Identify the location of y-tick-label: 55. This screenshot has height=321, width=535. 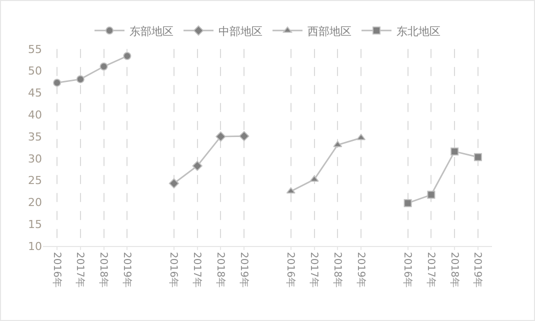
(35, 49).